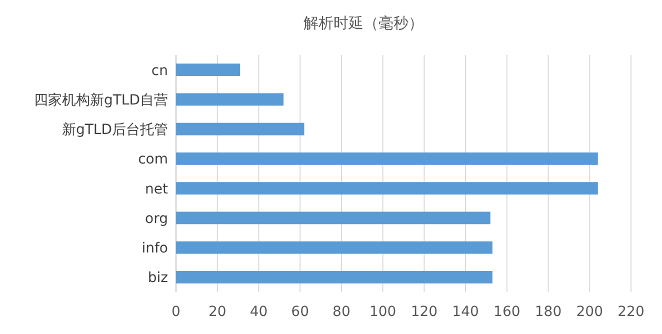 This screenshot has width=662, height=334. What do you see at coordinates (341, 312) in the screenshot?
I see `x-tick-label: 80` at bounding box center [341, 312].